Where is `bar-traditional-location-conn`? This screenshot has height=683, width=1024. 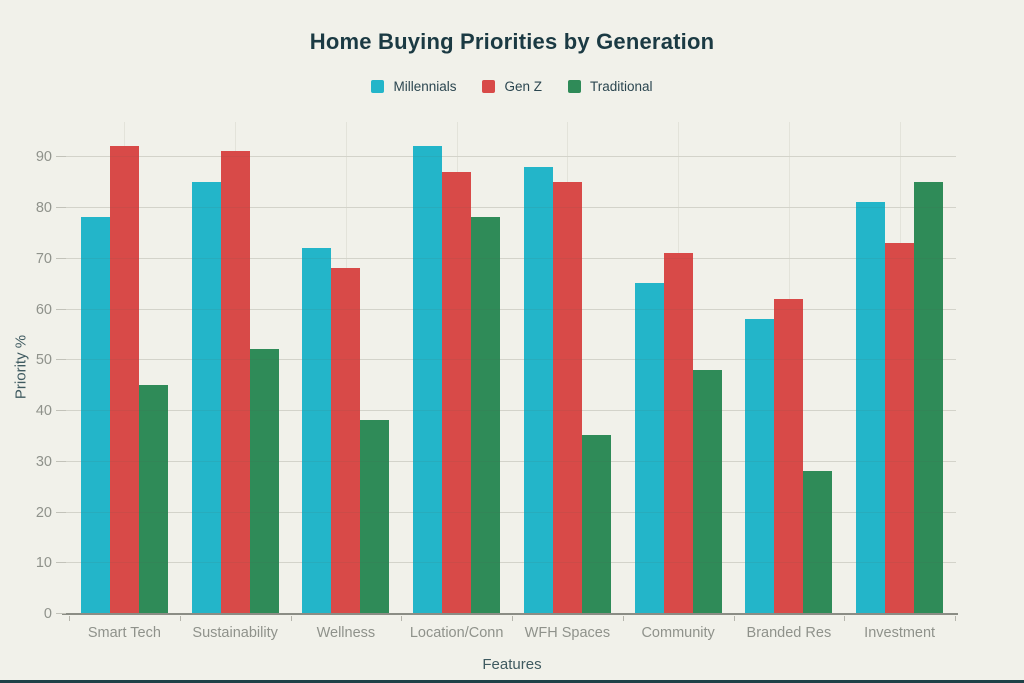
bar-traditional-location-conn is located at coordinates (486, 415).